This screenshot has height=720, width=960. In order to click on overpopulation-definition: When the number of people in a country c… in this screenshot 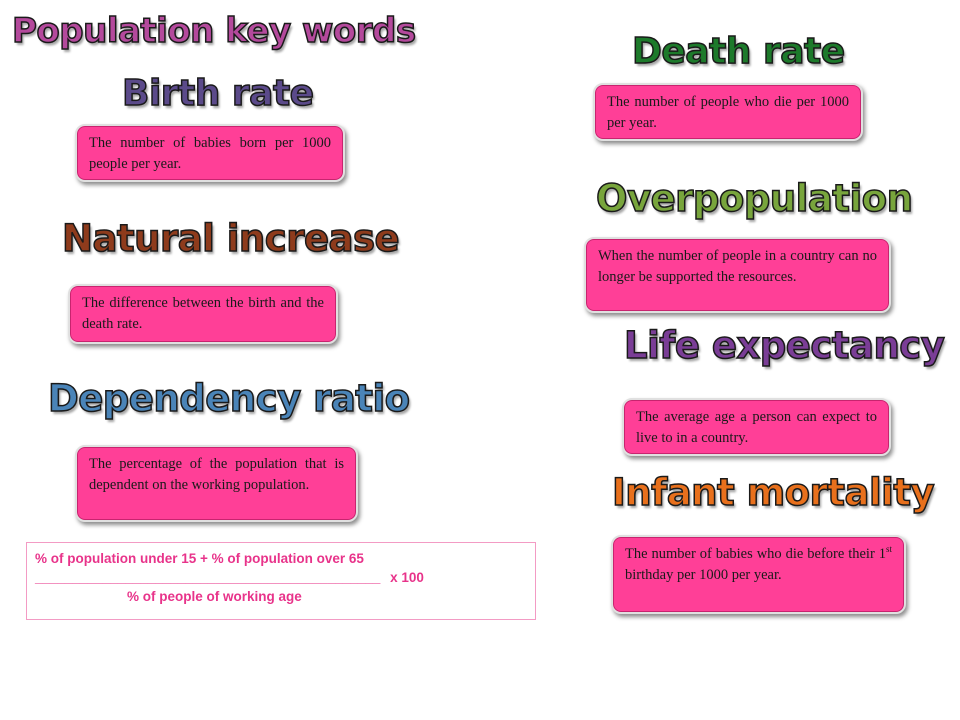, I will do `click(737, 275)`.